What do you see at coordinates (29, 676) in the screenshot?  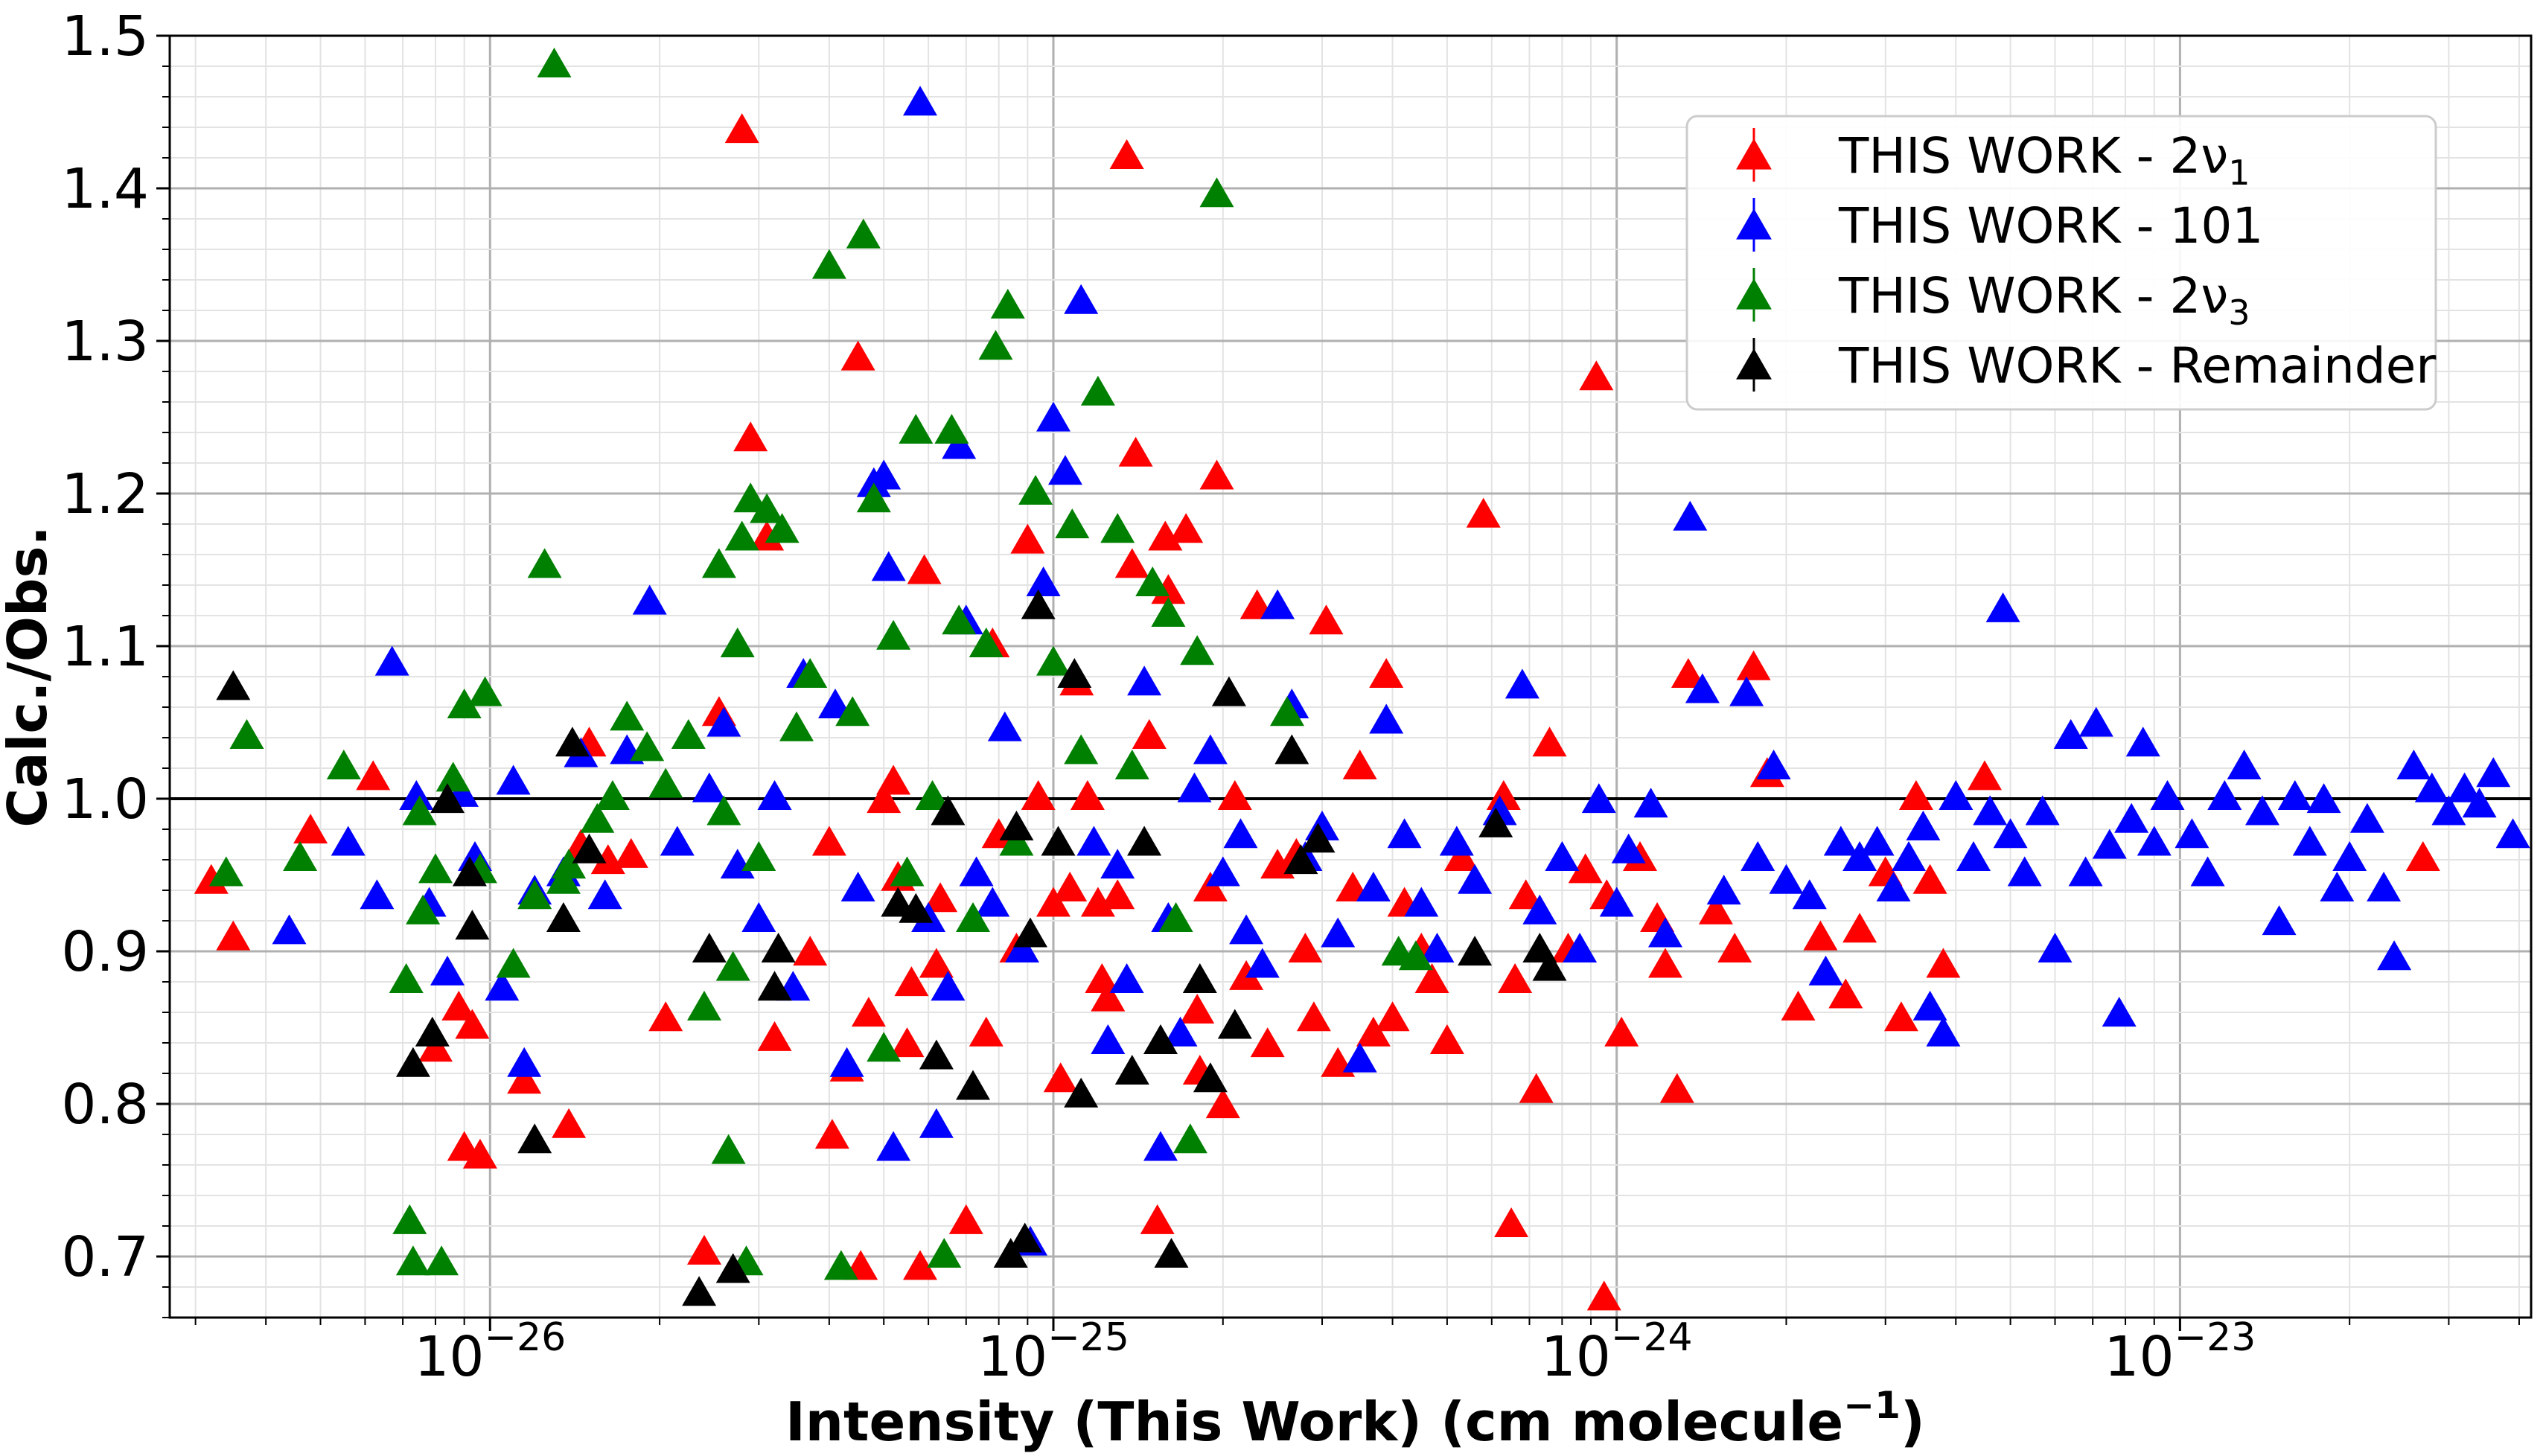 I see `y-axis-label: Calc./Obs.` at bounding box center [29, 676].